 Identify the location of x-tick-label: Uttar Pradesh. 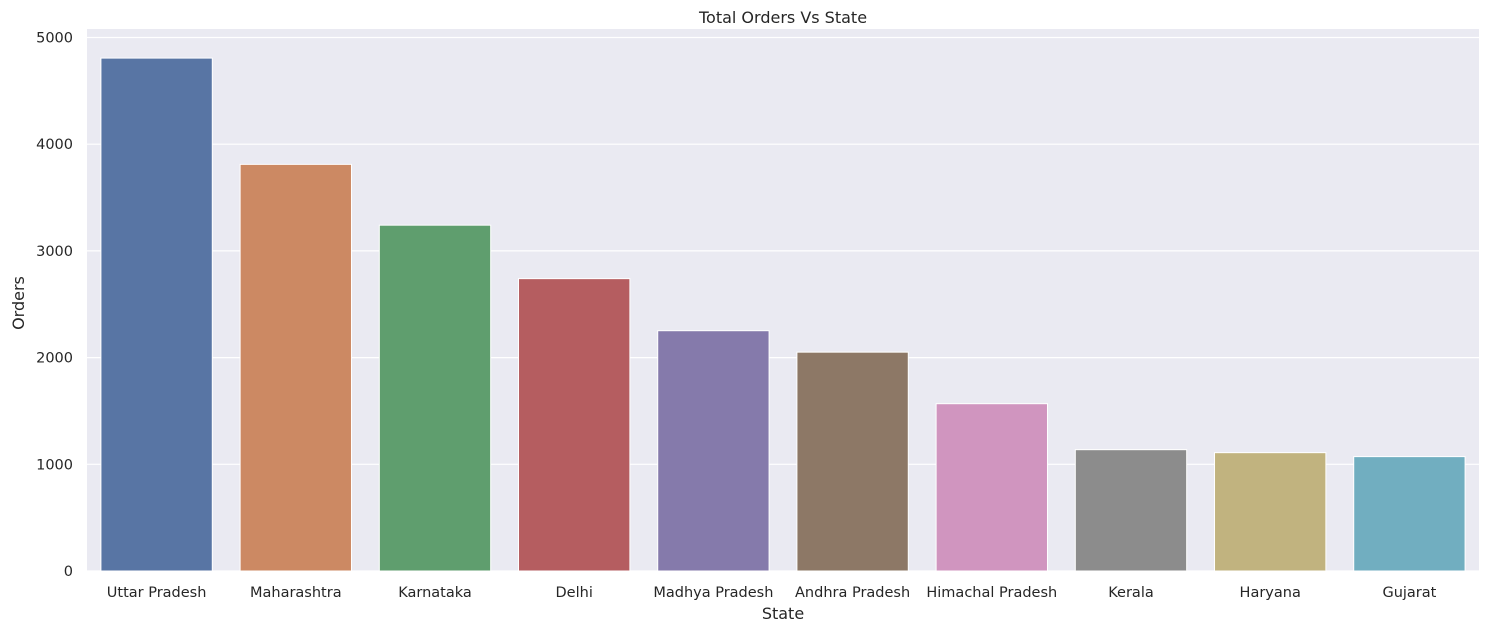
(157, 593).